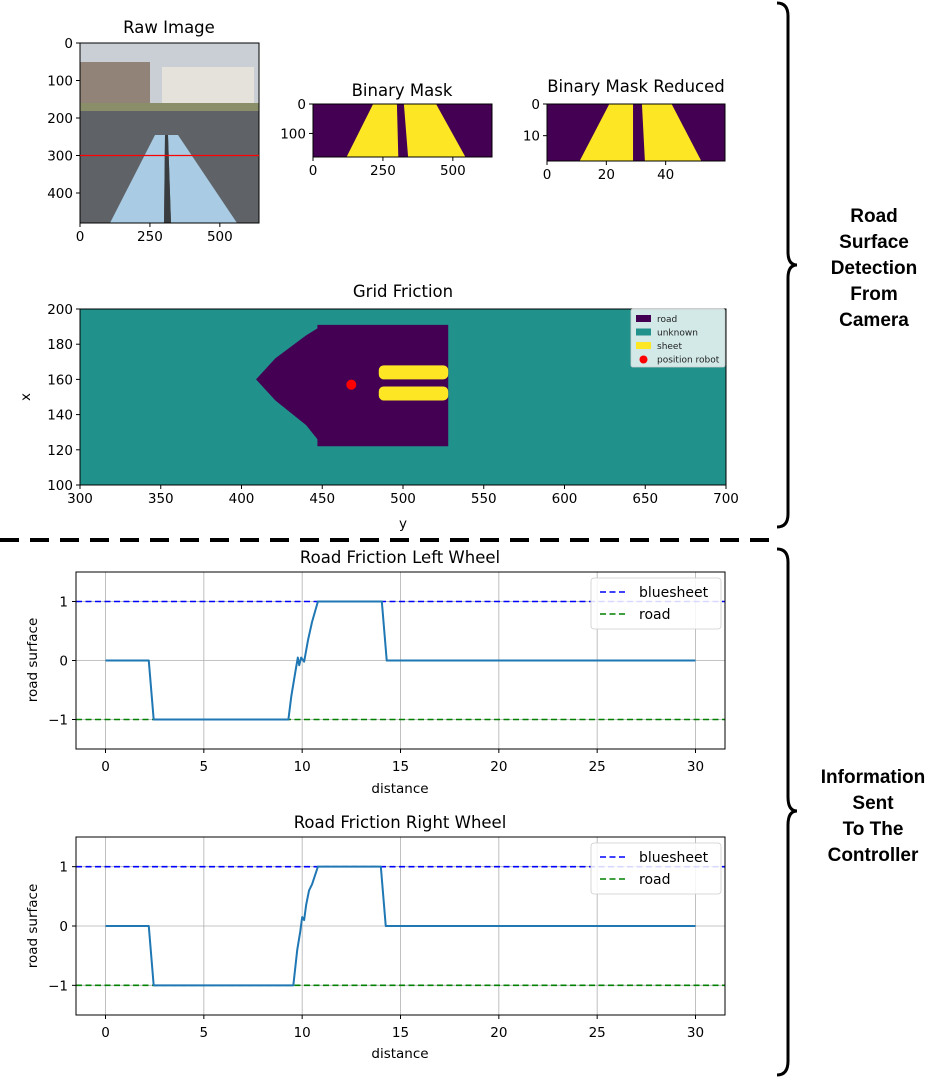 The image size is (940, 1080). I want to click on binary-mask-xtick-label: 0, so click(313, 171).